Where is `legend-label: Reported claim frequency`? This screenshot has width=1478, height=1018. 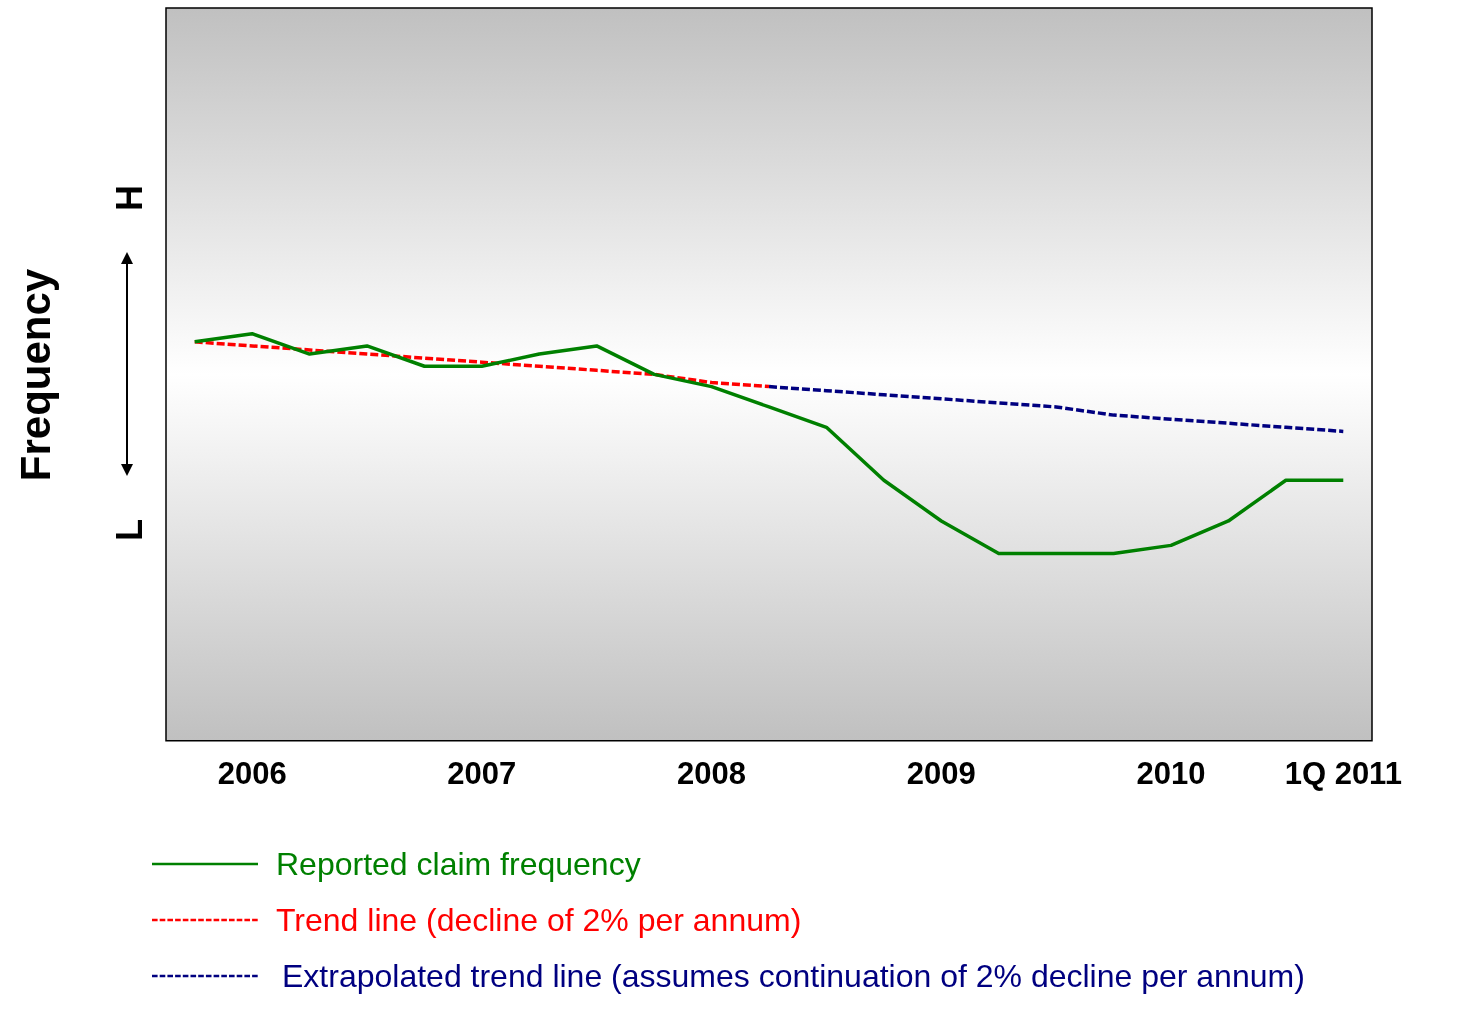 legend-label: Reported claim frequency is located at coordinates (458, 864).